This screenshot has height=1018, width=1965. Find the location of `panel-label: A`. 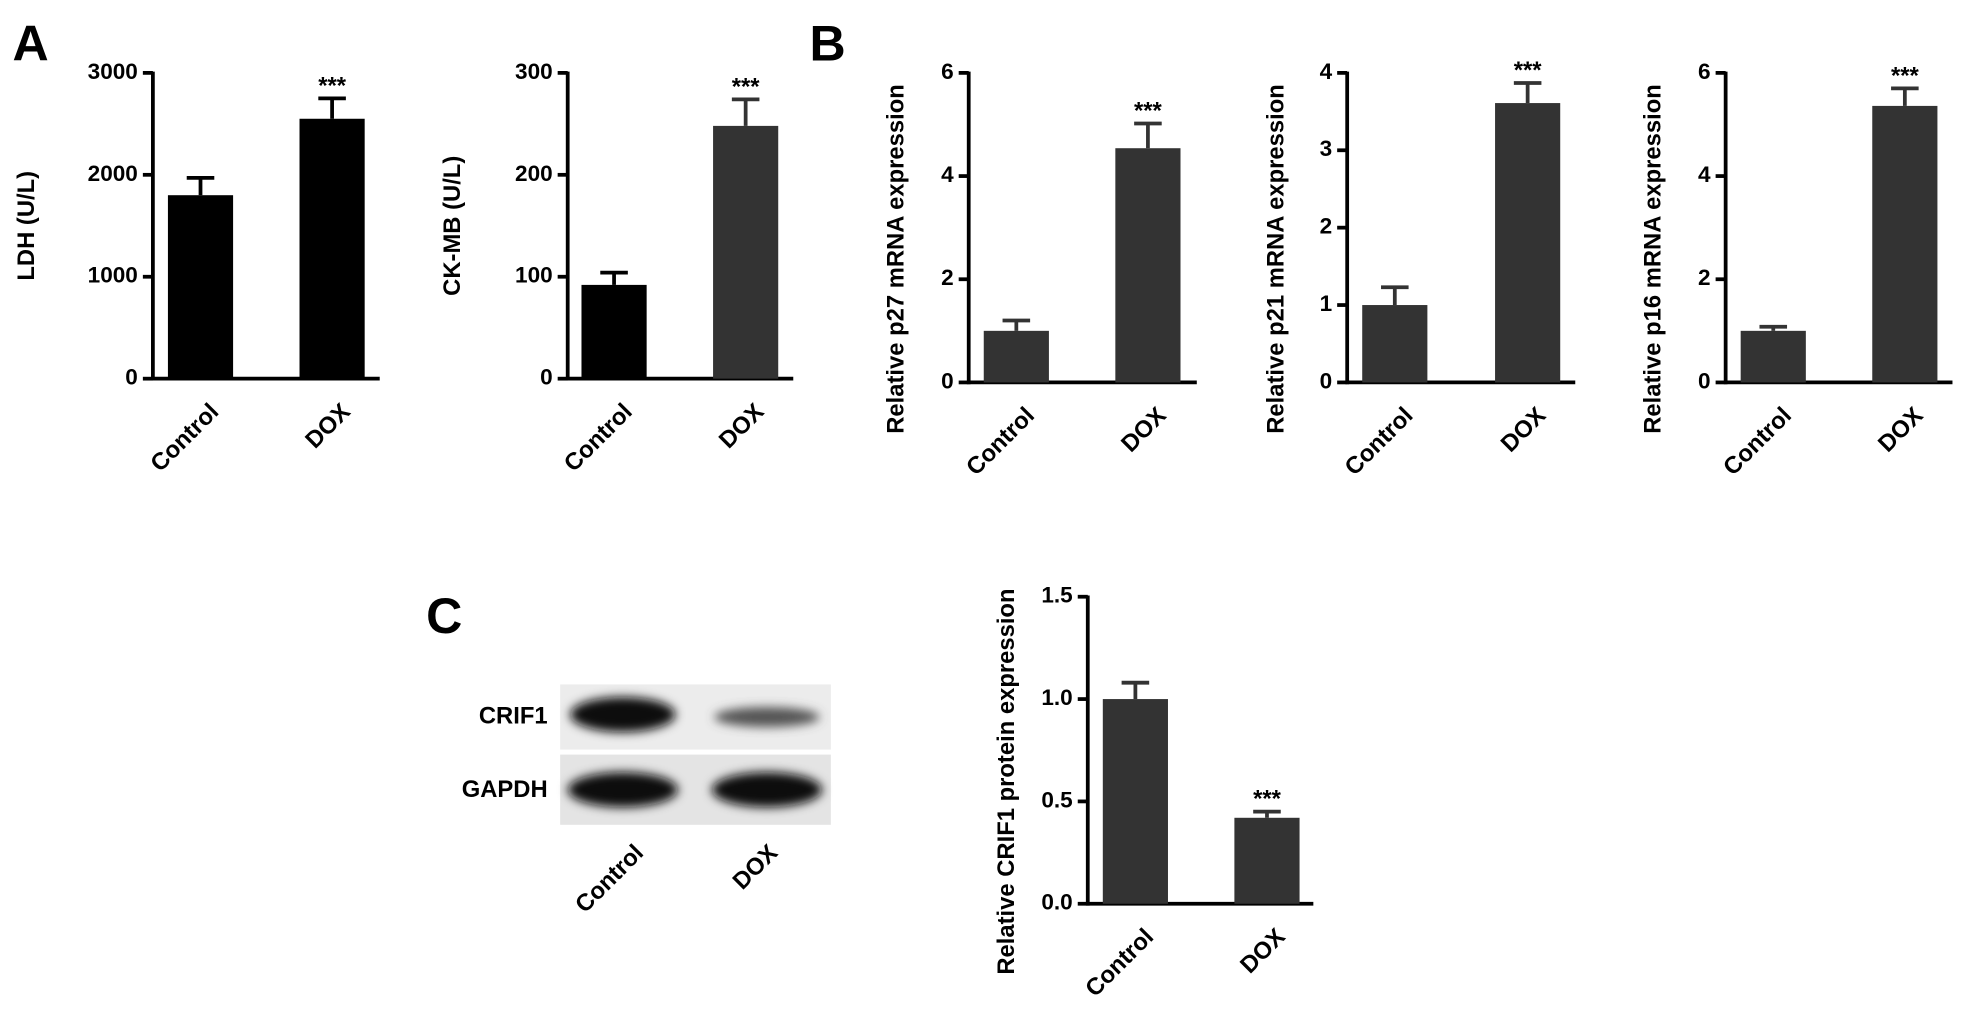

panel-label: A is located at coordinates (31, 43).